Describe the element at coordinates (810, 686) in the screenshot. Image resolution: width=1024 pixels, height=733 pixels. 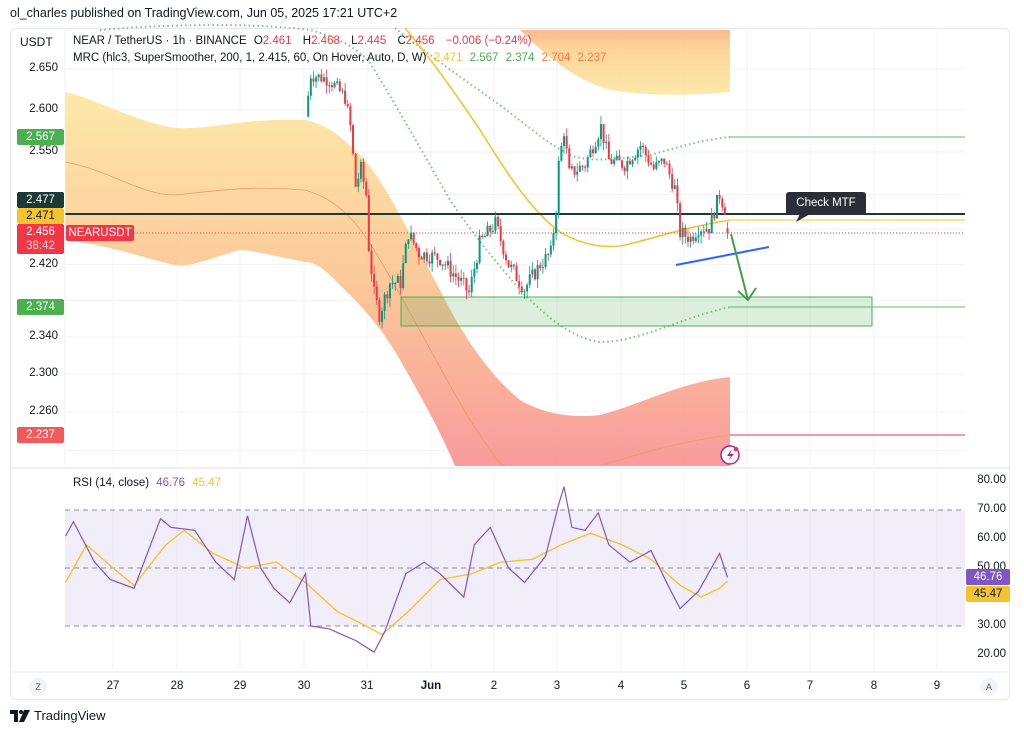
I see `time-tick: 7` at that location.